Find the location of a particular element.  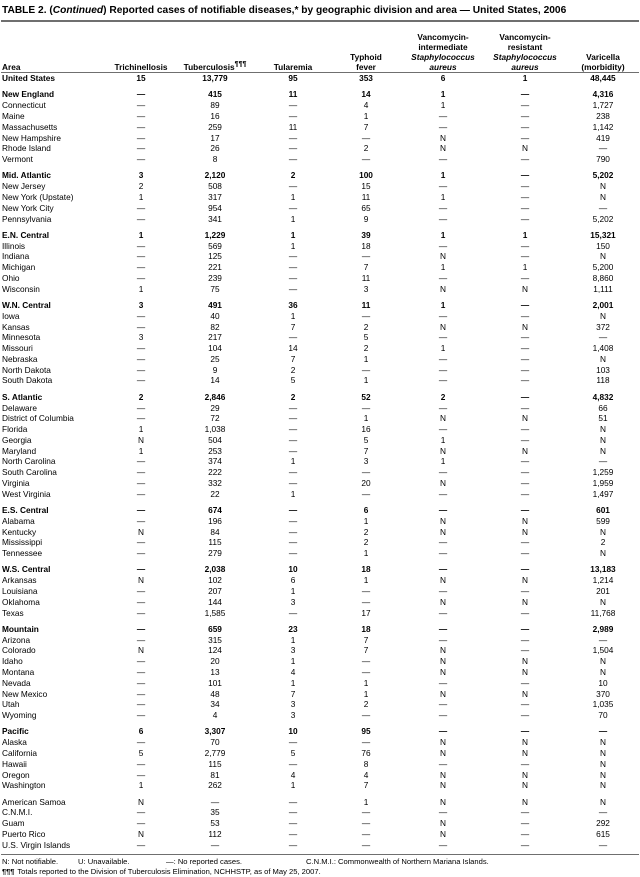

cell-value: 2 is located at coordinates (366, 532).